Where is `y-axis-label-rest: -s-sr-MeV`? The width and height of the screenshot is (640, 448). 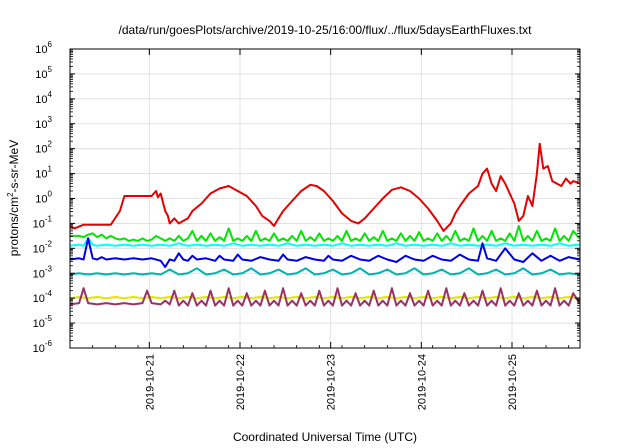 y-axis-label-rest: -s-sr-MeV is located at coordinates (14, 166).